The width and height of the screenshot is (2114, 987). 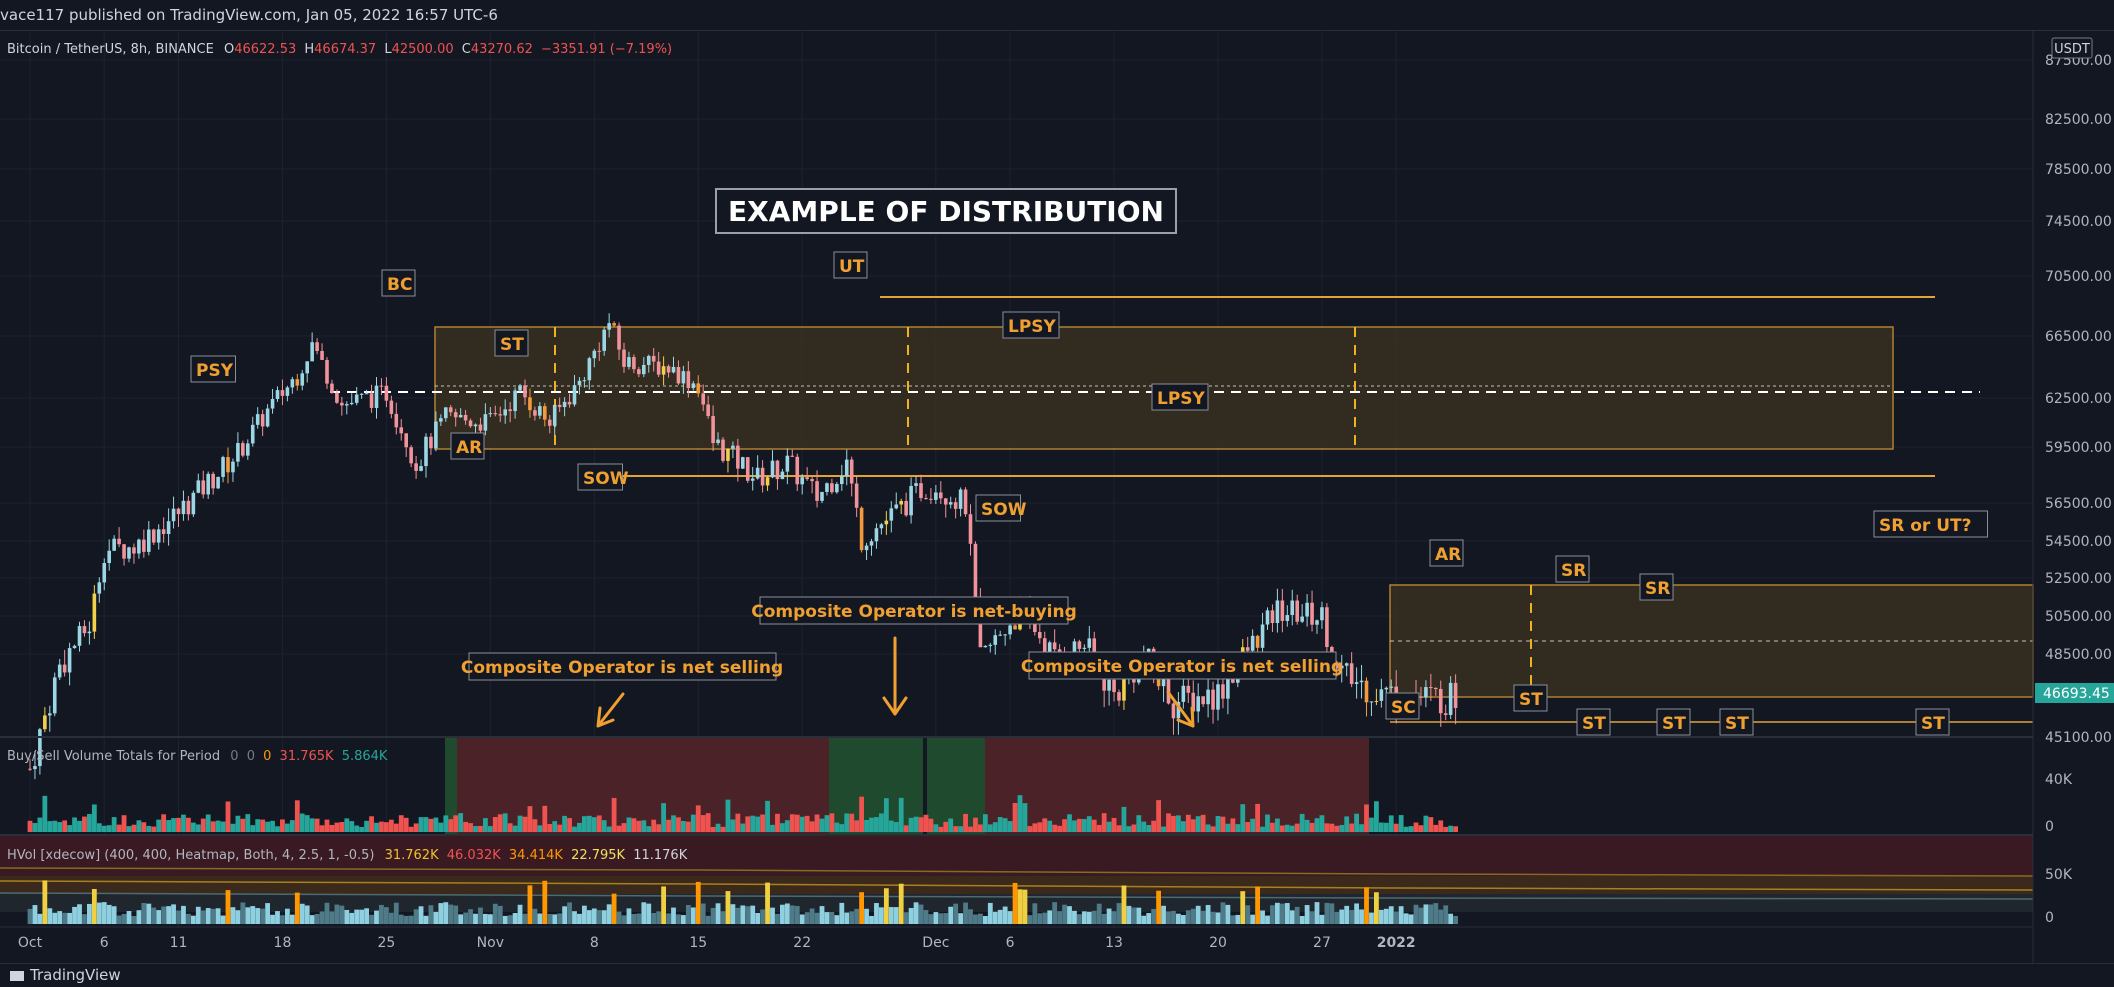 I want to click on ut-label-box, so click(x=850, y=265).